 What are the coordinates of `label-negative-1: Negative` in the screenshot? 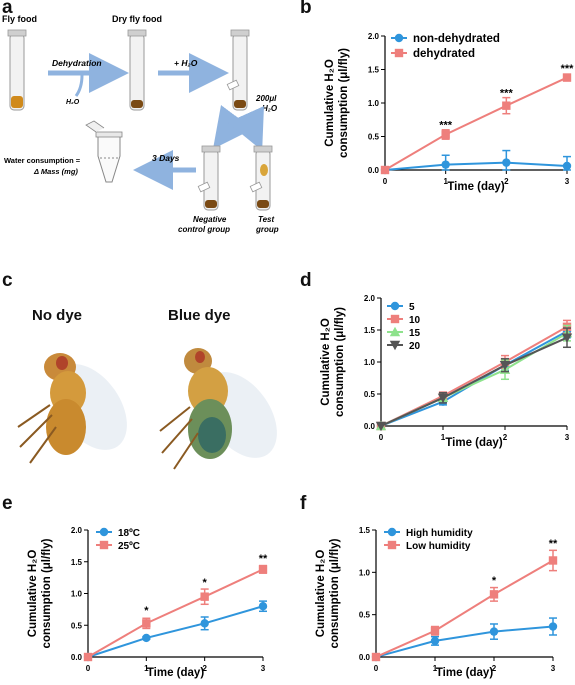 It's located at (210, 219).